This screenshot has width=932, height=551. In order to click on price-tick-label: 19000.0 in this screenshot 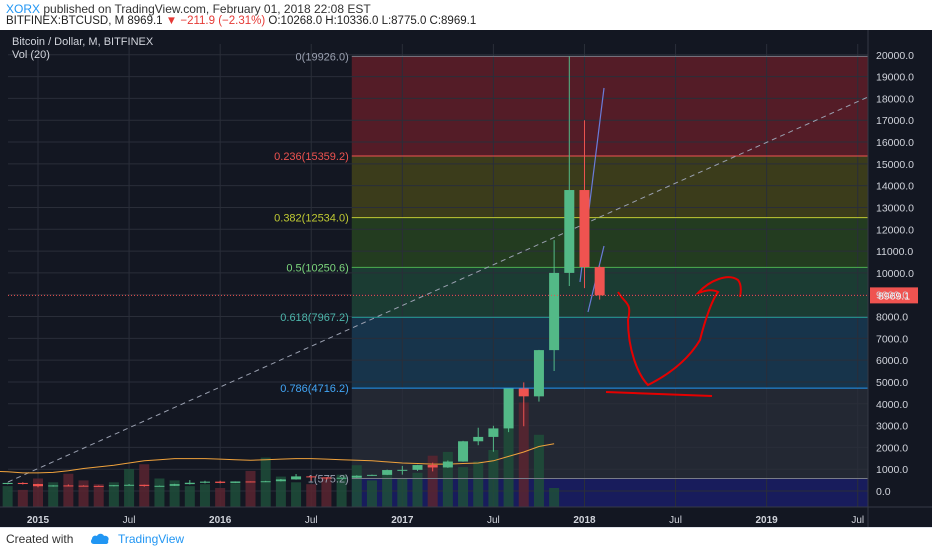, I will do `click(895, 78)`.